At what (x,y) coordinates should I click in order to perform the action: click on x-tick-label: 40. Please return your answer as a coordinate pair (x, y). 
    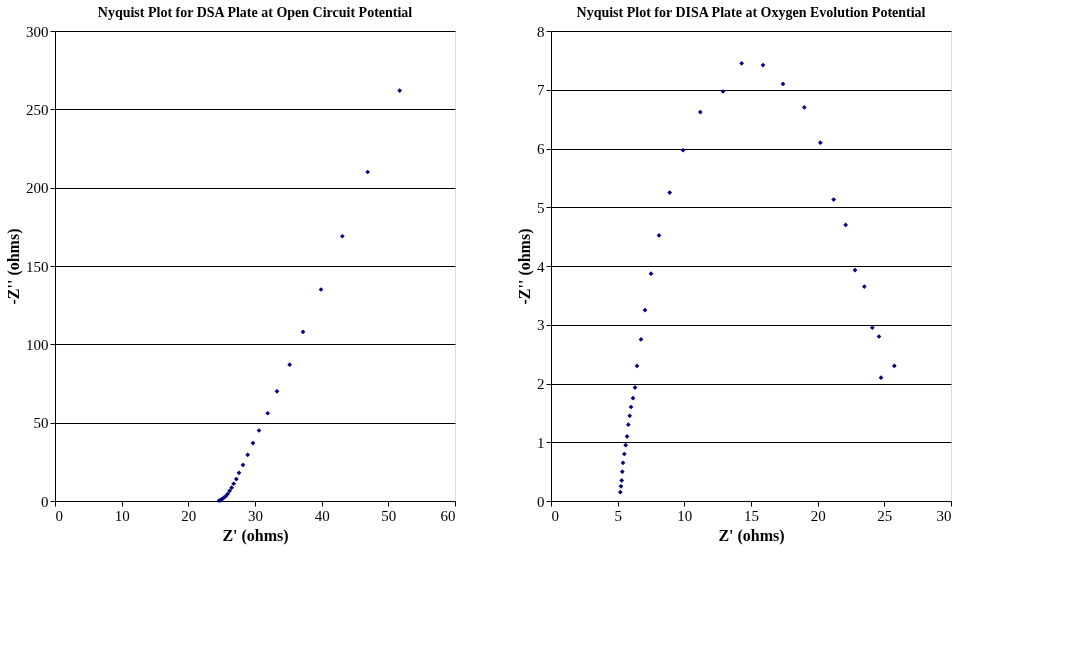
    Looking at the image, I should click on (322, 515).